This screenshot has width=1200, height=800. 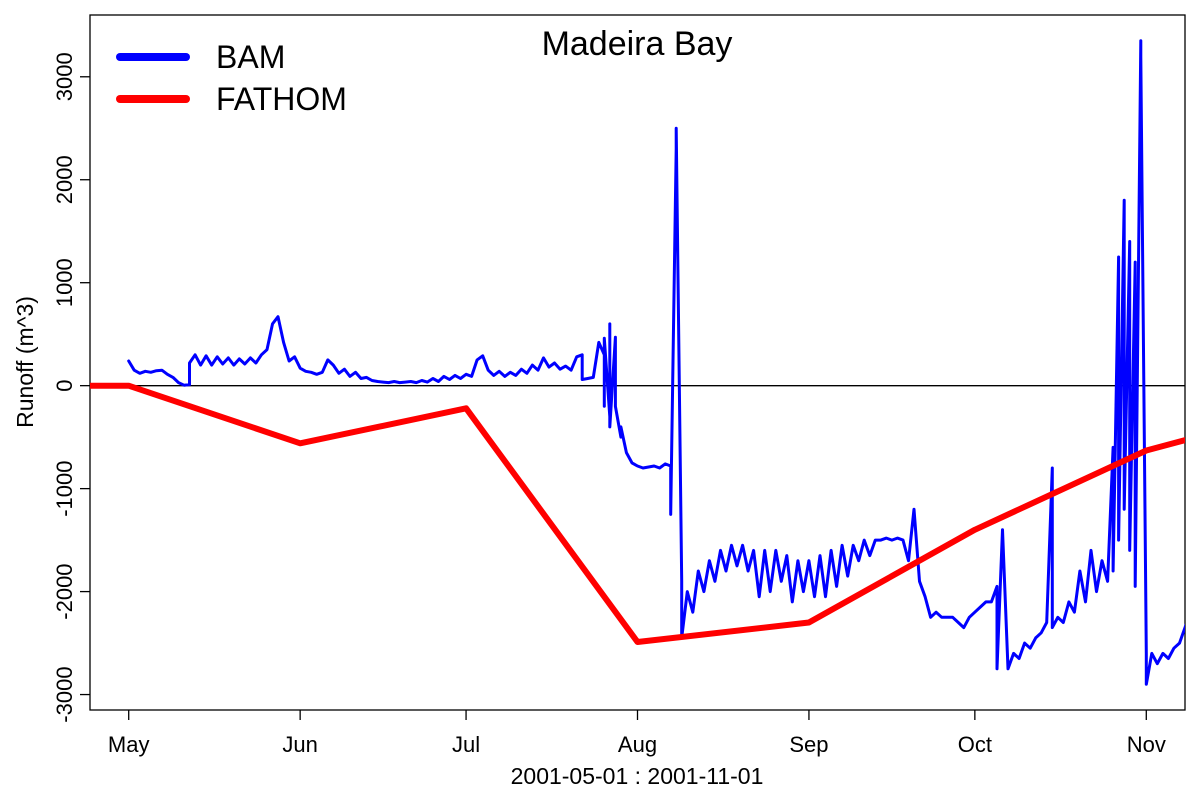 What do you see at coordinates (64, 694) in the screenshot?
I see `y-tick-label: -3000` at bounding box center [64, 694].